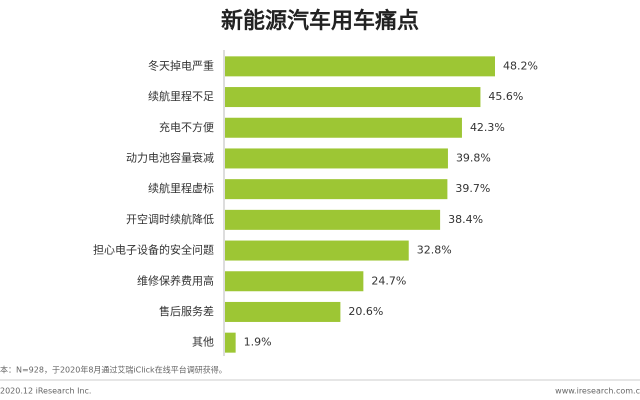 Image resolution: width=640 pixels, height=400 pixels. I want to click on category-label: 动力电池容量衰减, so click(170, 157).